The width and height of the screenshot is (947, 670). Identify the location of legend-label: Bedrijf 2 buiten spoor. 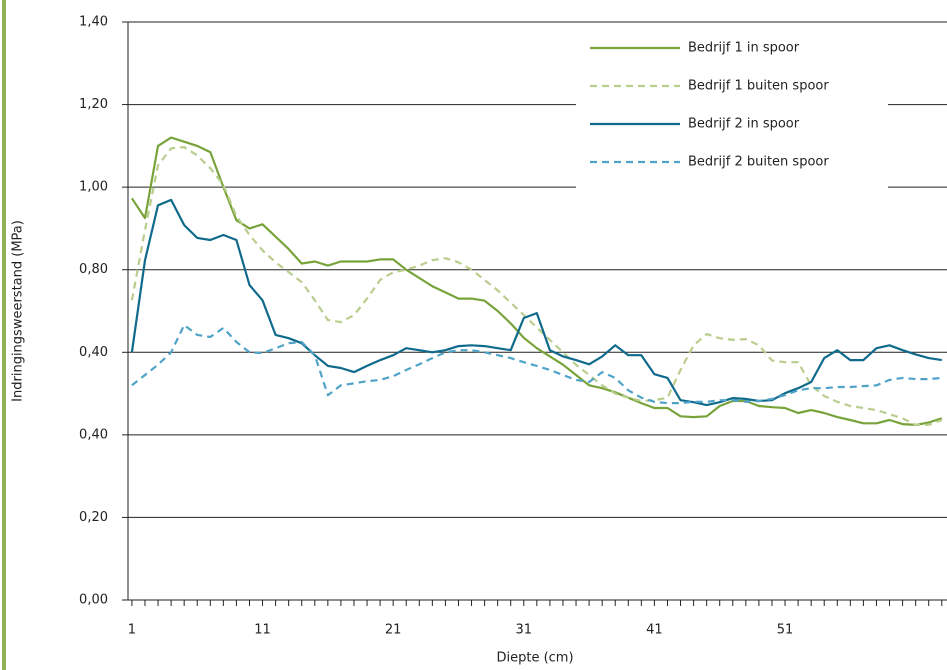
(758, 162).